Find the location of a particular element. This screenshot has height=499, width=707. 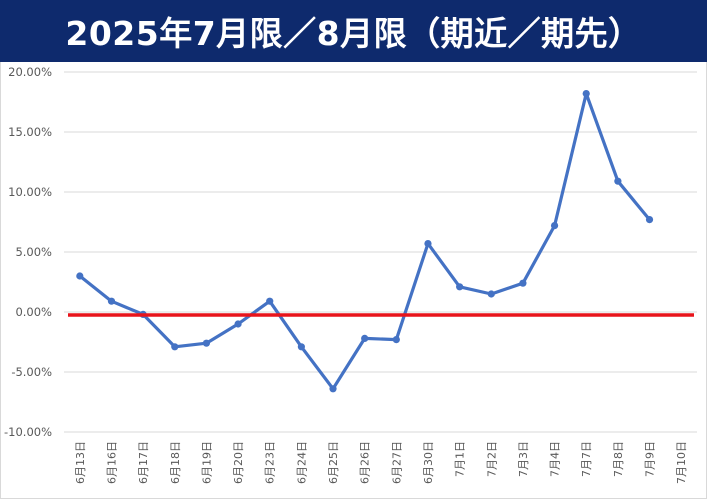

x-tick-label: 7月4日 is located at coordinates (555, 459).